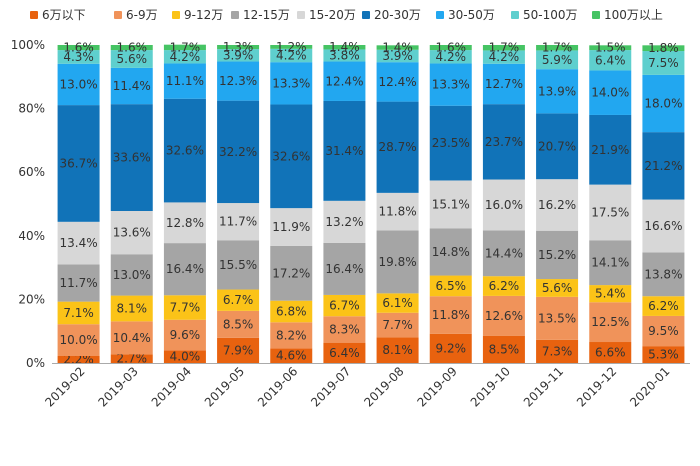 This screenshot has width=700, height=466. I want to click on y-tick-label: 0%, so click(35, 363).